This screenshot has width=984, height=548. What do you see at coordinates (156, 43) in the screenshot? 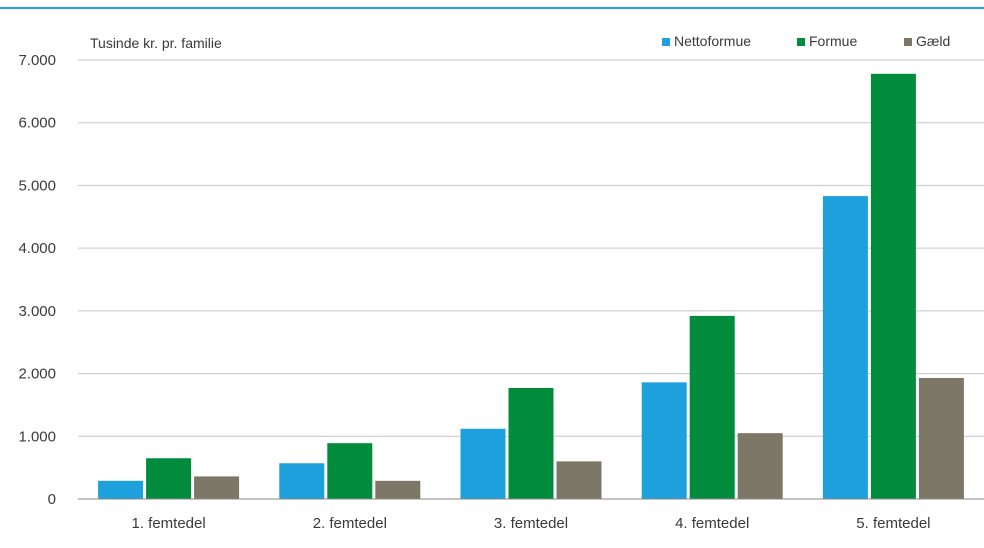
I see `unit-label: Tusinde kr. pr. familie` at bounding box center [156, 43].